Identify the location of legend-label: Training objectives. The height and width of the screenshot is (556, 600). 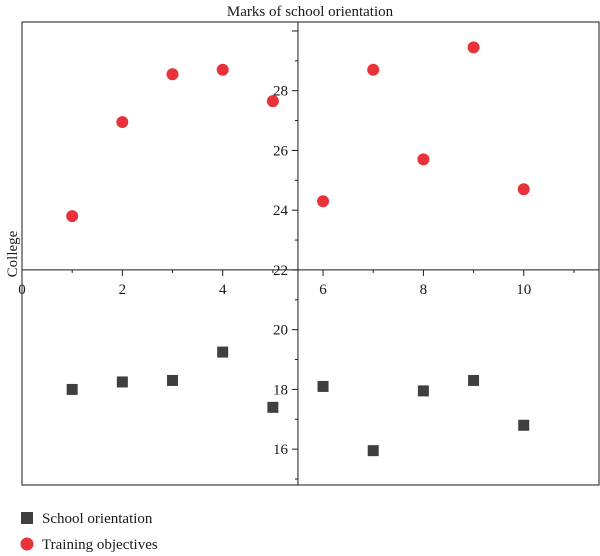
(100, 545).